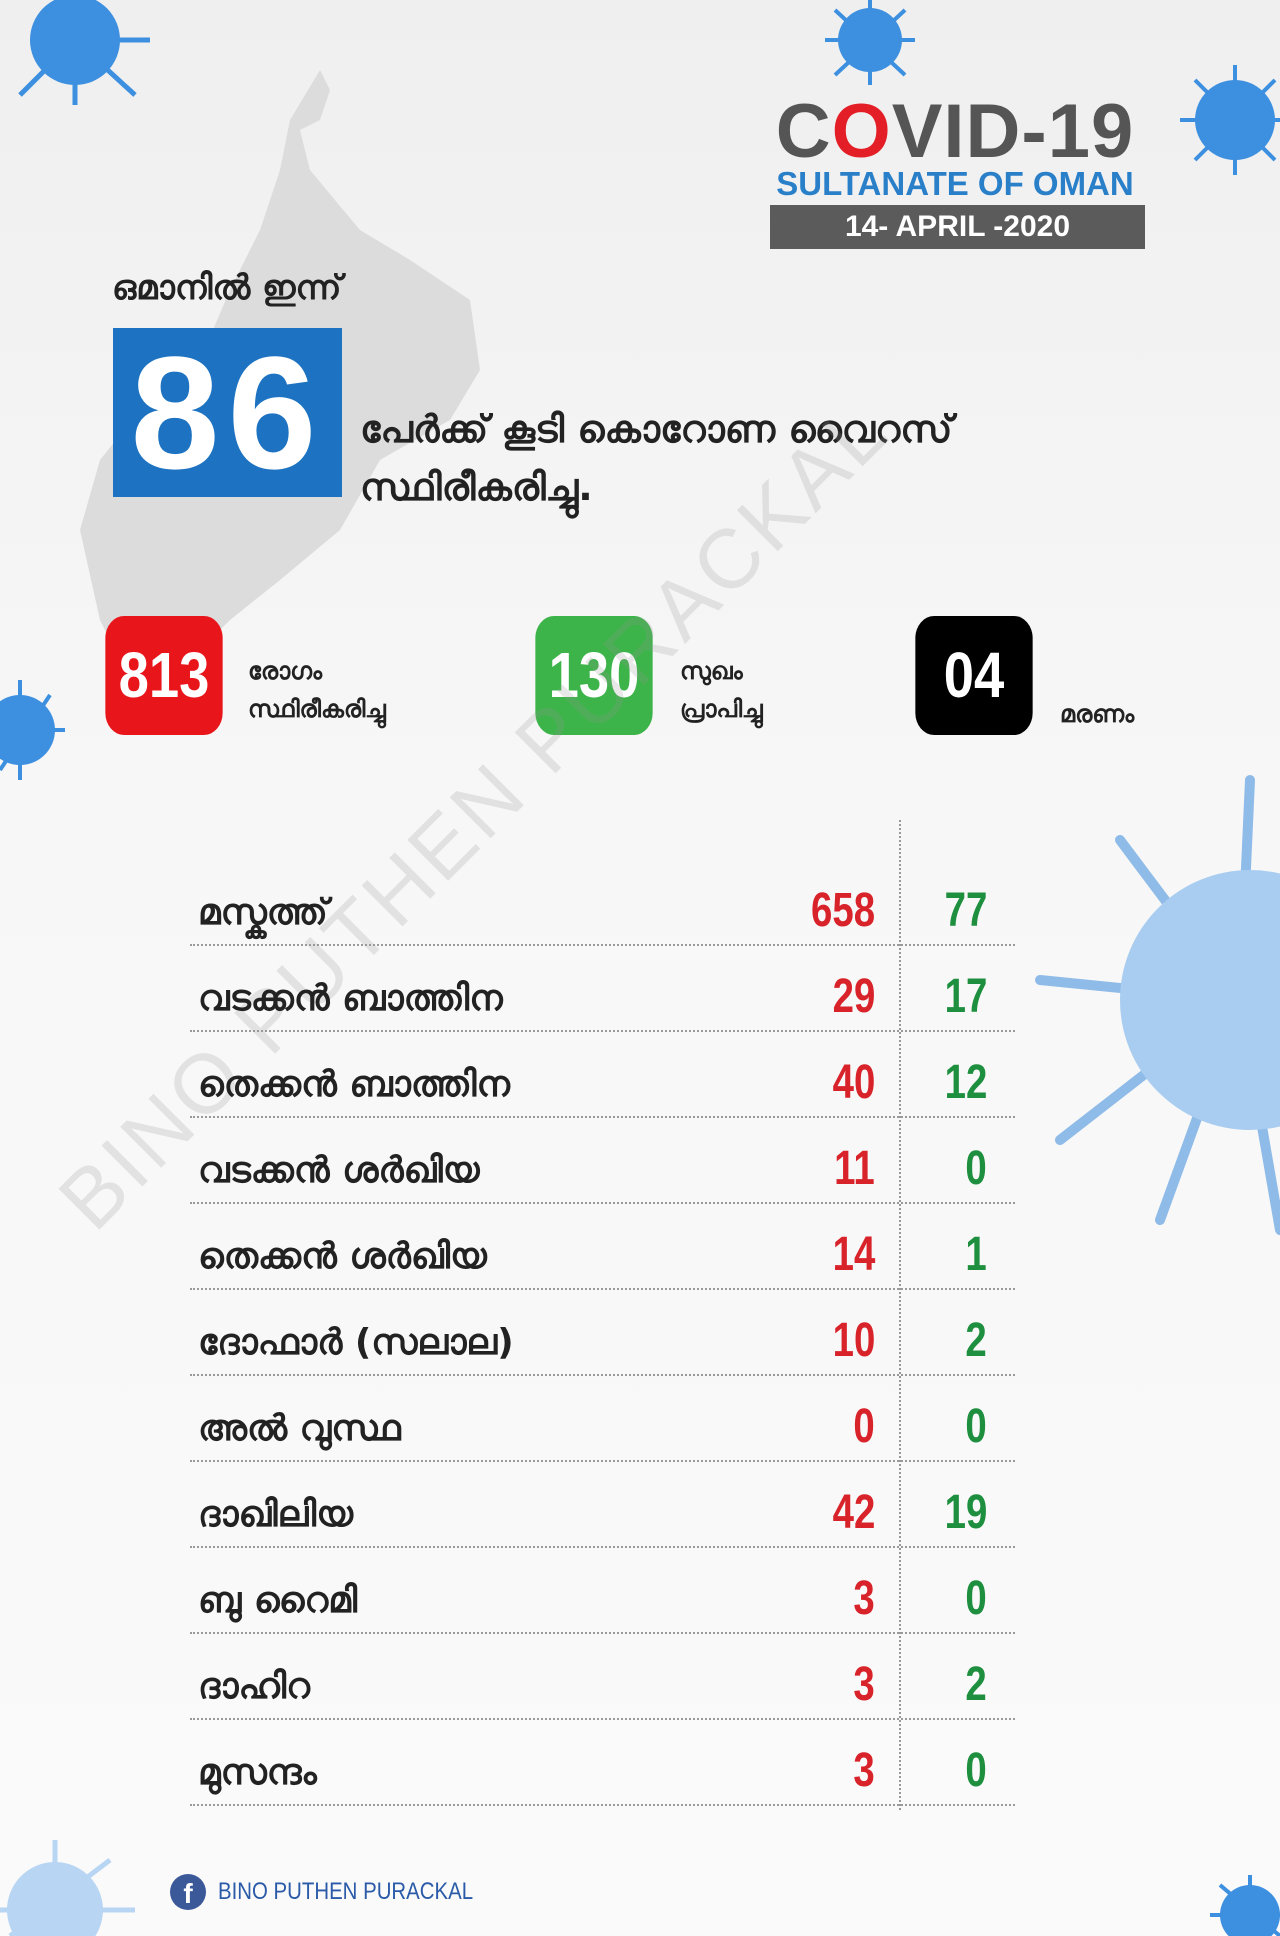 Image resolution: width=1280 pixels, height=1936 pixels. Describe the element at coordinates (227, 288) in the screenshot. I see `today-label: ഒമാനിൽ ഇന്ന്` at that location.